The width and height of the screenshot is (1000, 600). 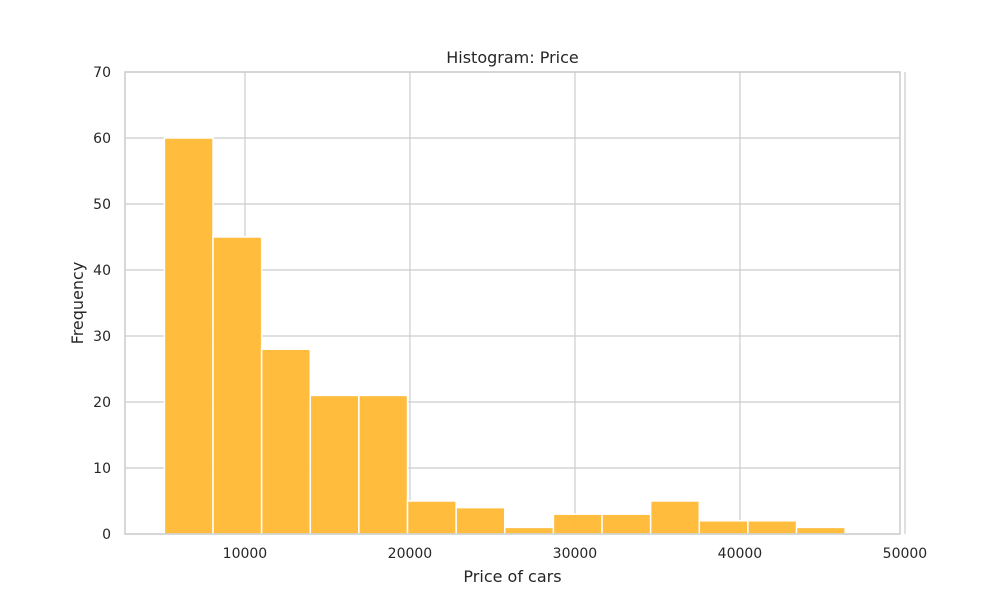 What do you see at coordinates (102, 73) in the screenshot?
I see `y-tick-label: 70` at bounding box center [102, 73].